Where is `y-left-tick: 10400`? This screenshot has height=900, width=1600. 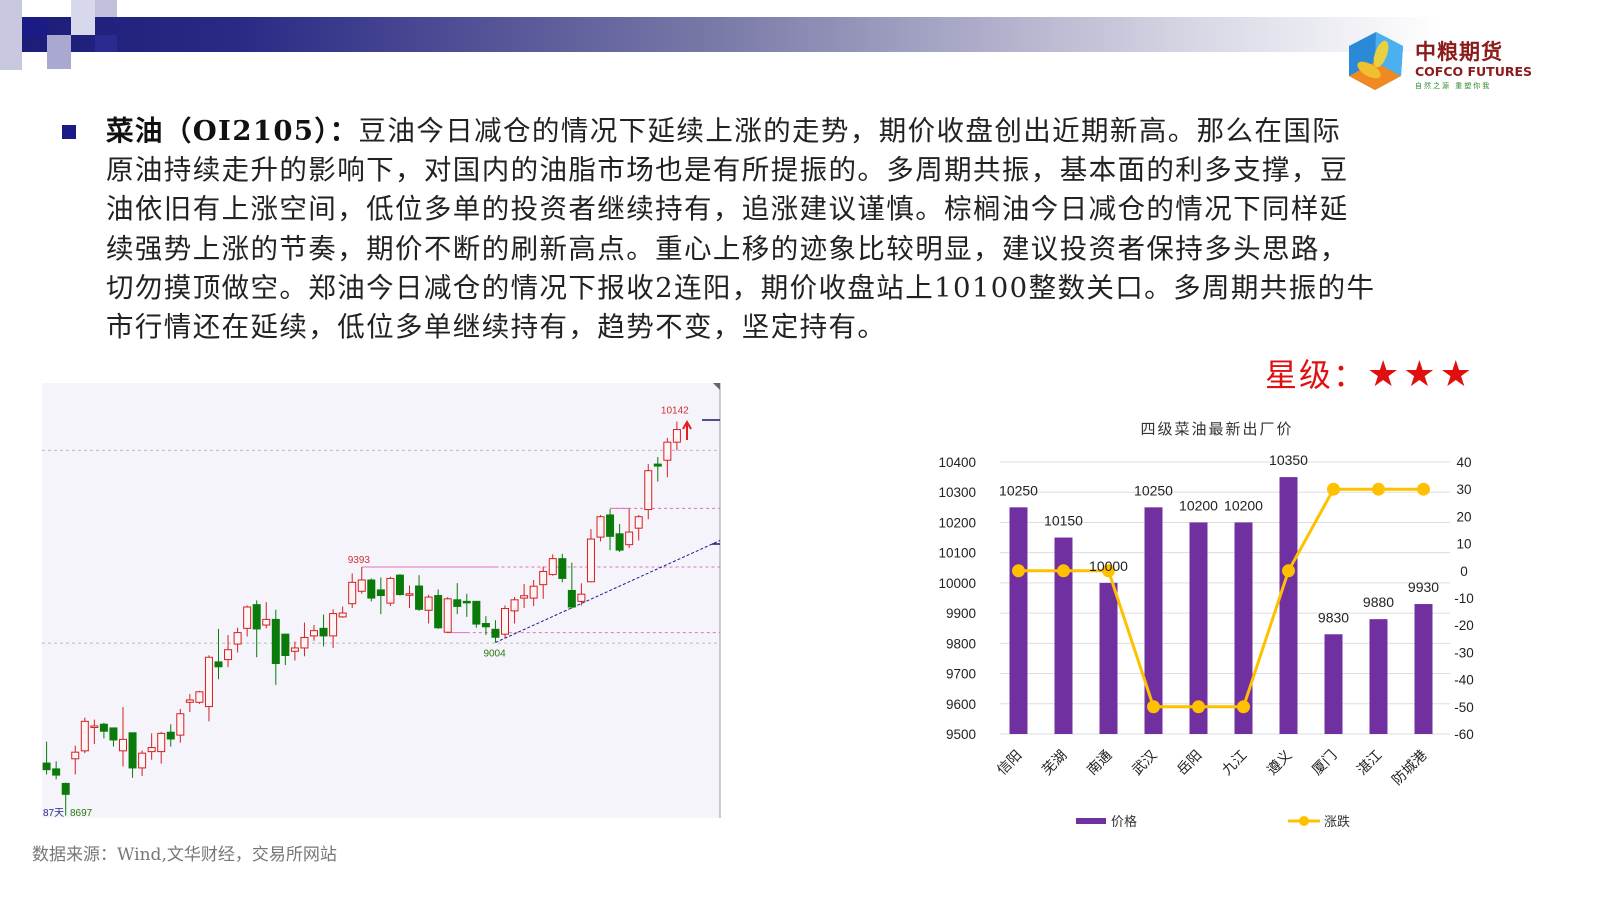 y-left-tick: 10400 is located at coordinates (957, 462).